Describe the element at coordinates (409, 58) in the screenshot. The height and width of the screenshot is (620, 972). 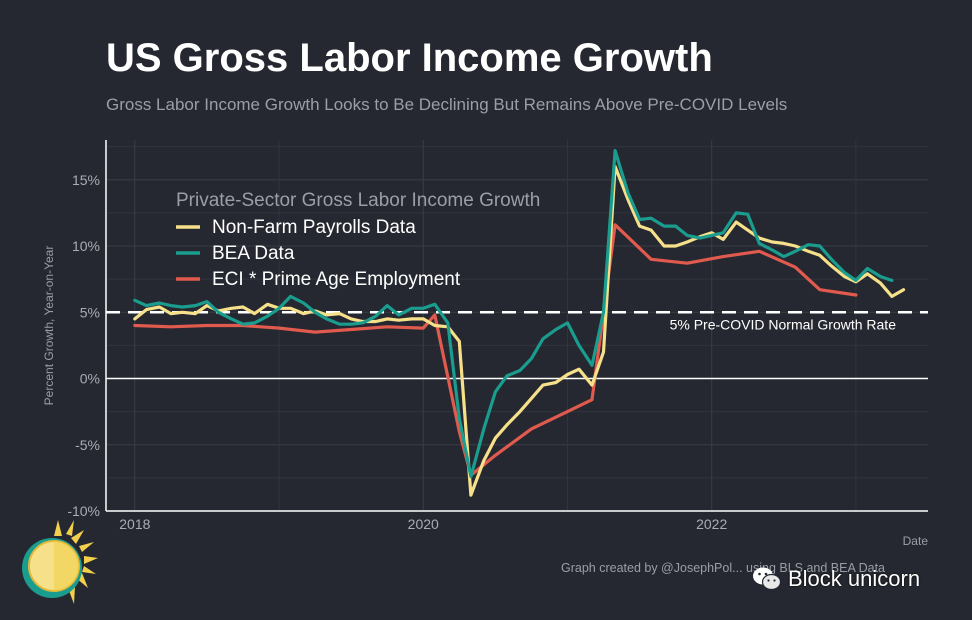
I see `page-title: US Gross Labor Income Growth` at that location.